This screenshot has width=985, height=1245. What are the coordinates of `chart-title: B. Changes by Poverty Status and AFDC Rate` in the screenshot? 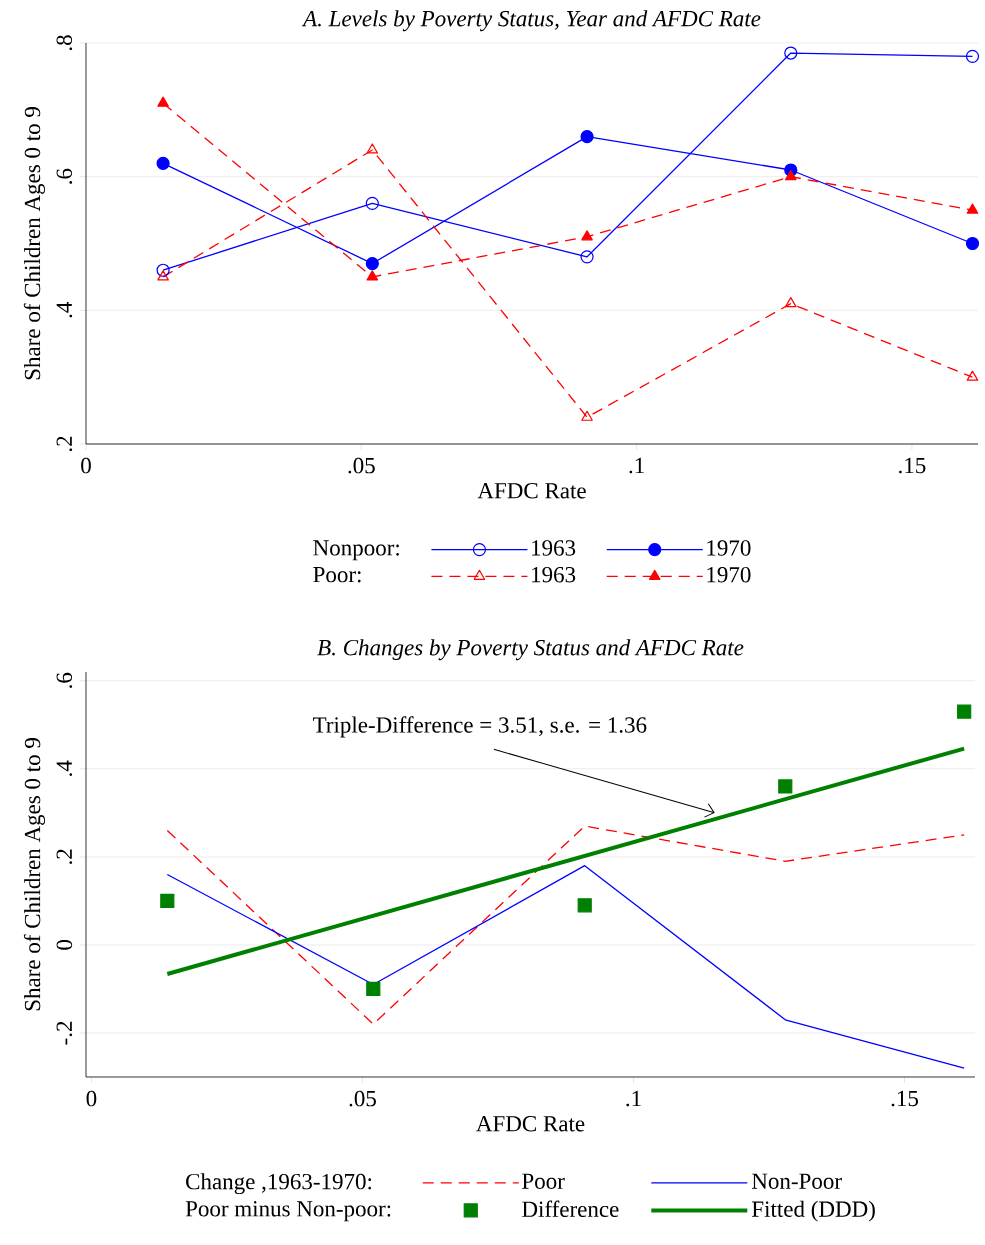 It's located at (530, 650).